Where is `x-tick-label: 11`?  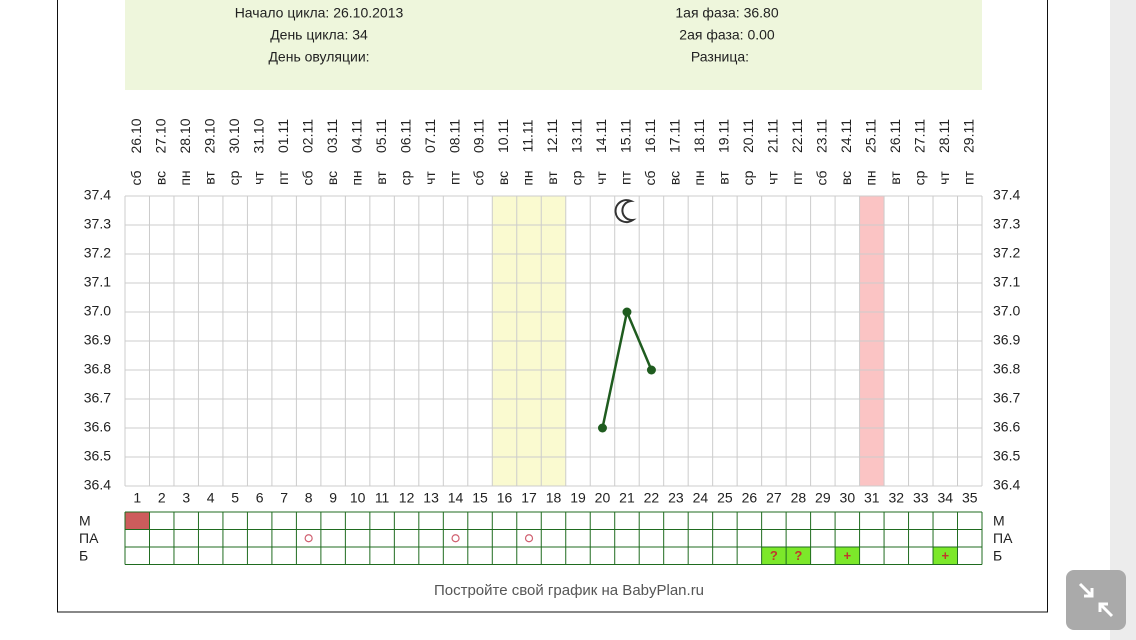
x-tick-label: 11 is located at coordinates (382, 498).